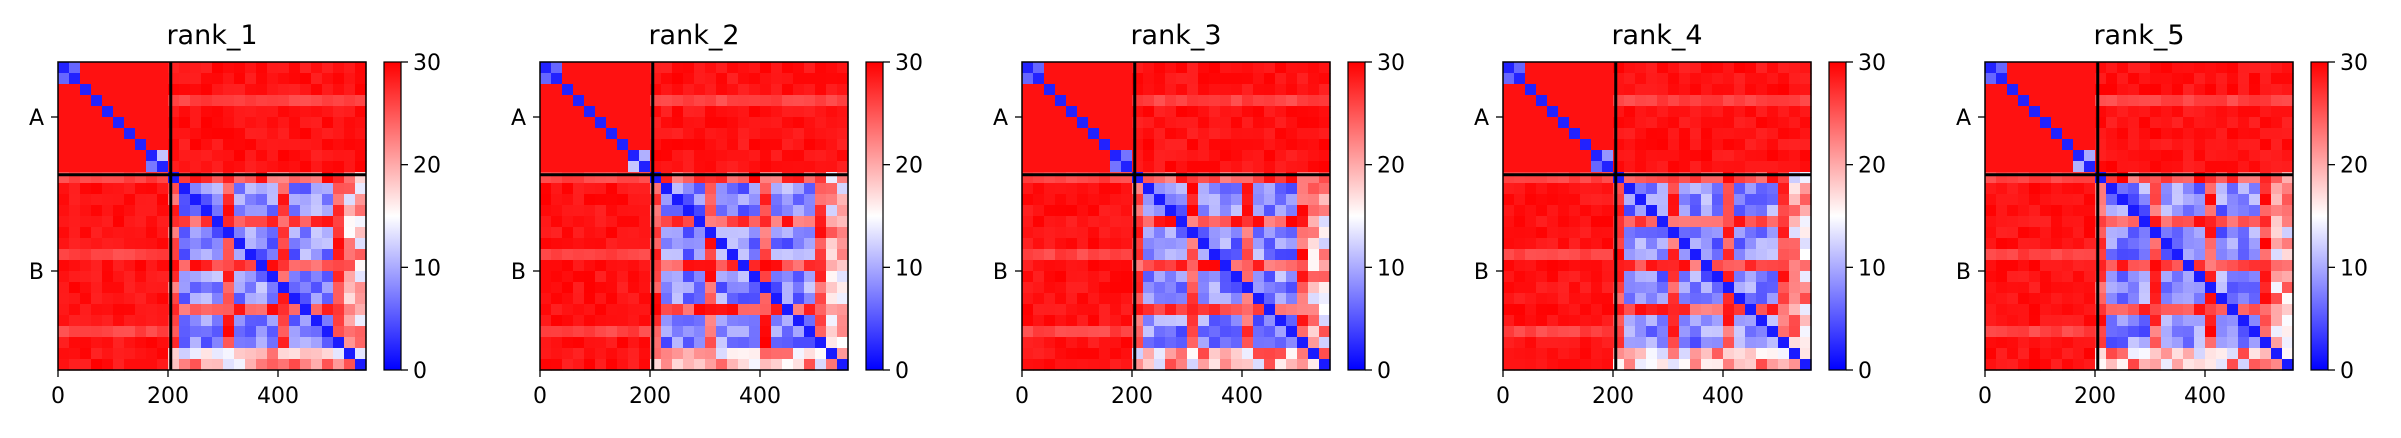 The width and height of the screenshot is (2401, 438). I want to click on x-tick-label: 400, so click(1723, 396).